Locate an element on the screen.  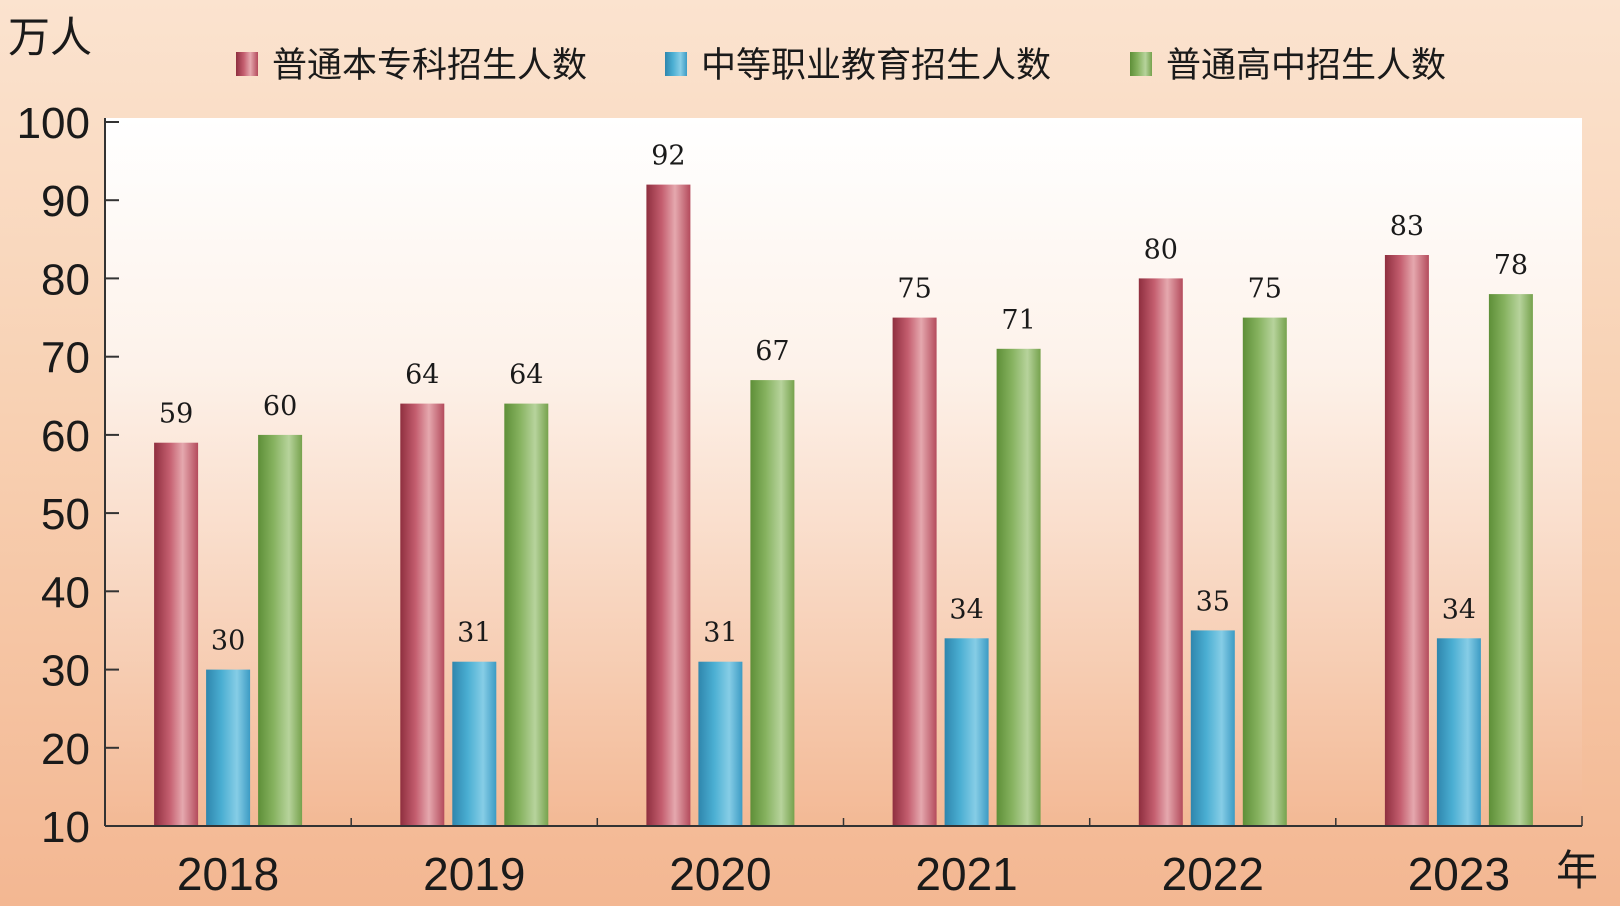
x-tick-label: 2021 is located at coordinates (966, 874).